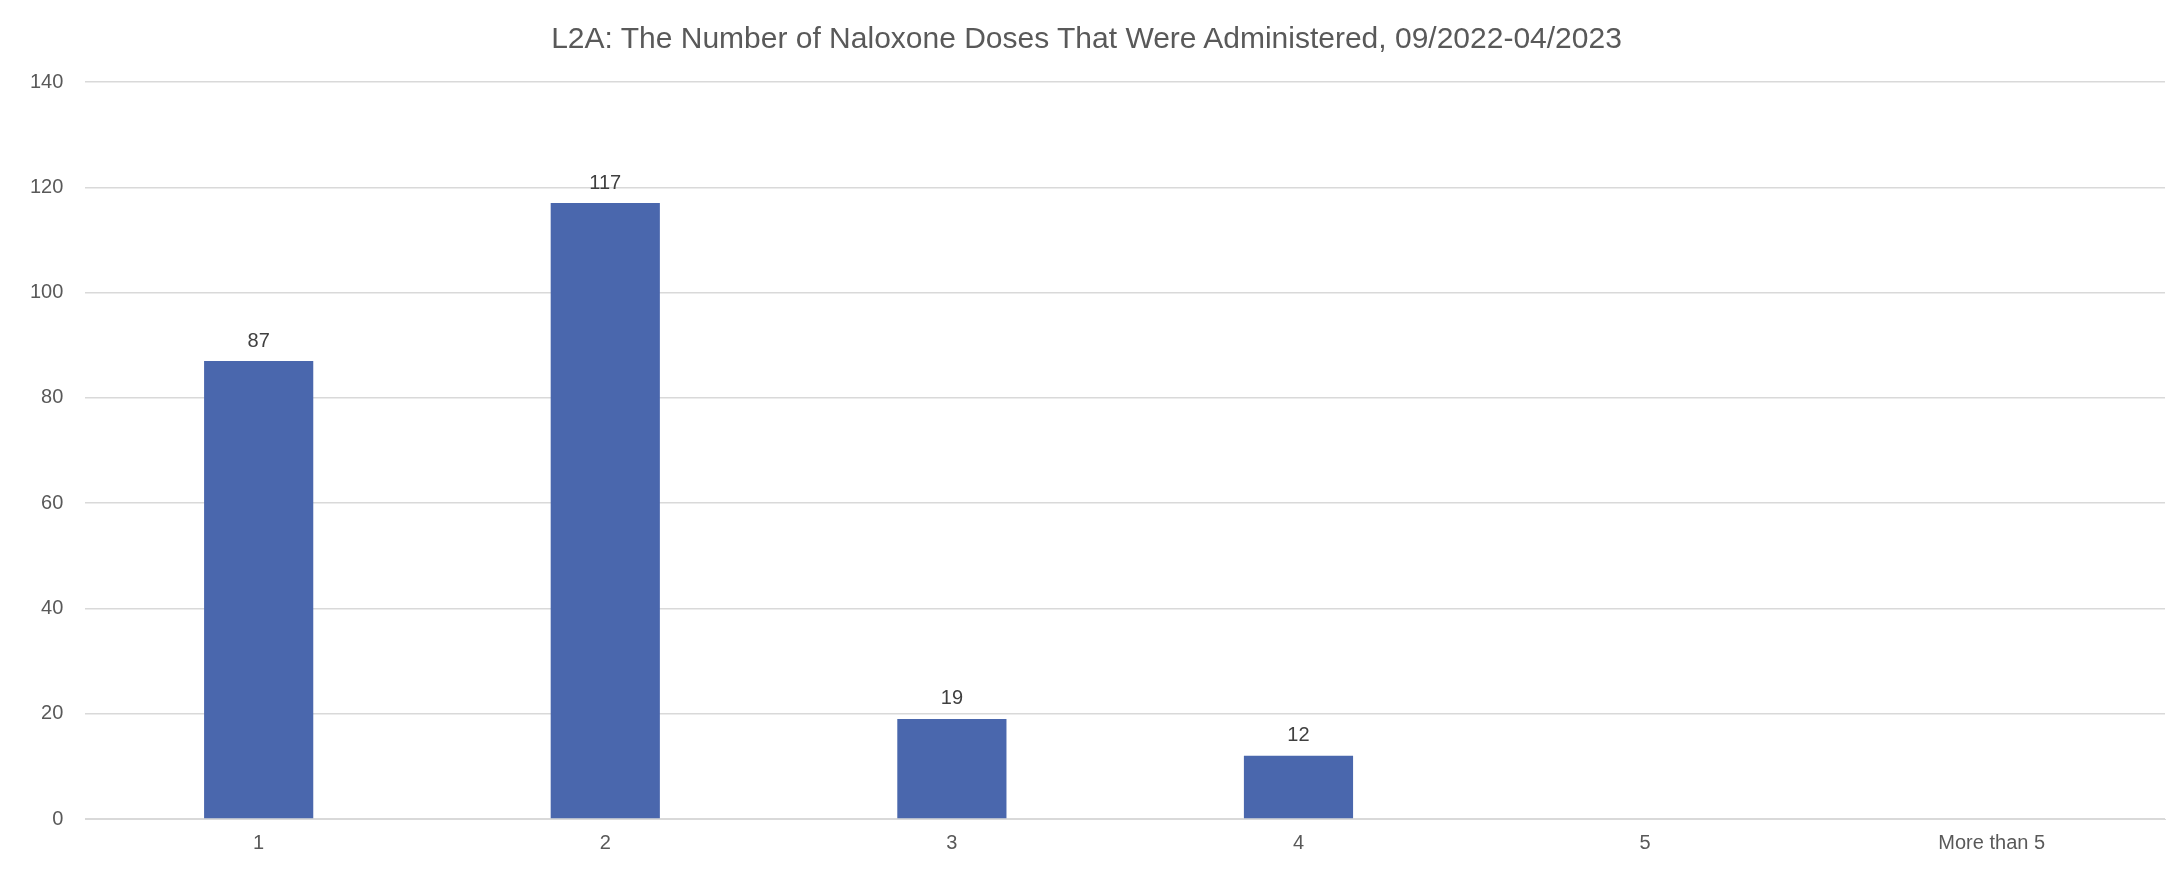 This screenshot has width=2183, height=875. What do you see at coordinates (58, 817) in the screenshot?
I see `y-tick-label: 0` at bounding box center [58, 817].